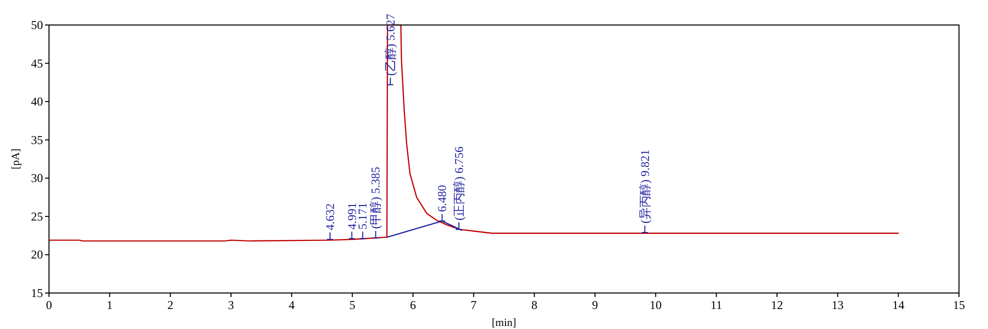 Image resolution: width=988 pixels, height=329 pixels. Describe the element at coordinates (959, 305) in the screenshot. I see `x-tick-label: 15` at that location.